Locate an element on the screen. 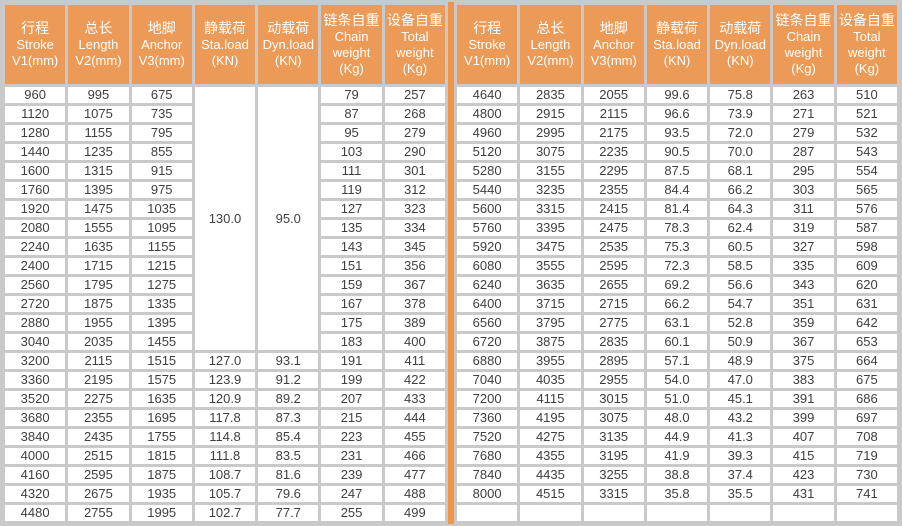  table-cell: 2720 is located at coordinates (35, 304).